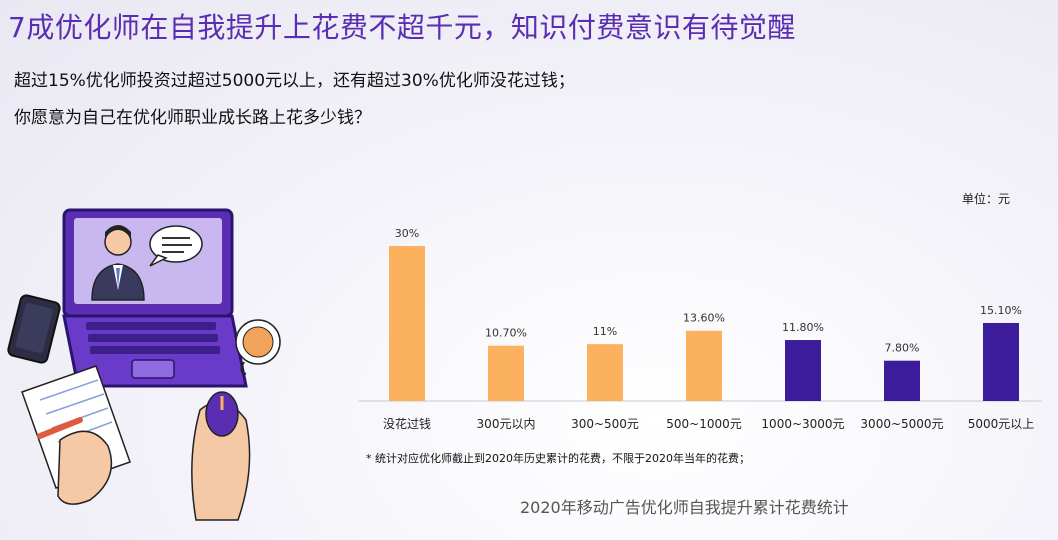 Image resolution: width=1058 pixels, height=540 pixels. Describe the element at coordinates (1001, 424) in the screenshot. I see `category-label-6: 5000元以上` at that location.